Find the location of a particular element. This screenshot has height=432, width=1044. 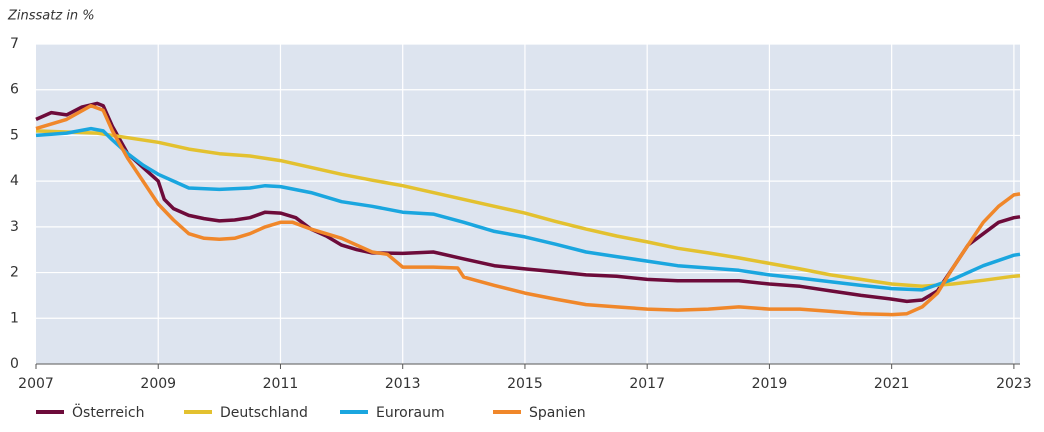

y-tick-label: 5 is located at coordinates (14, 135).